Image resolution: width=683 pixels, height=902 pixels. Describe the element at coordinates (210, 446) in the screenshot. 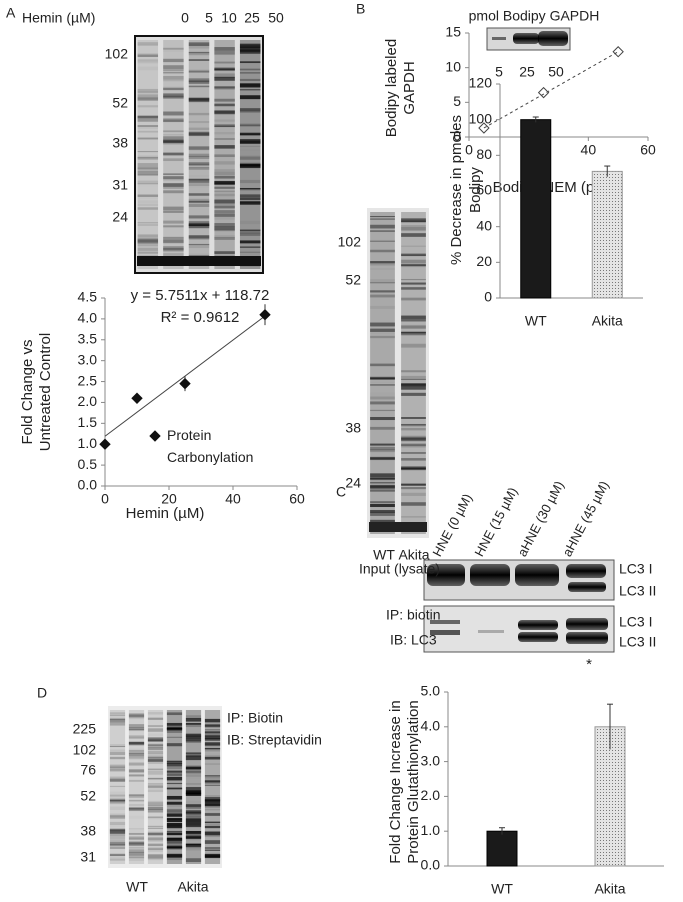

I see `legend-label: Protein Carbonylation` at that location.